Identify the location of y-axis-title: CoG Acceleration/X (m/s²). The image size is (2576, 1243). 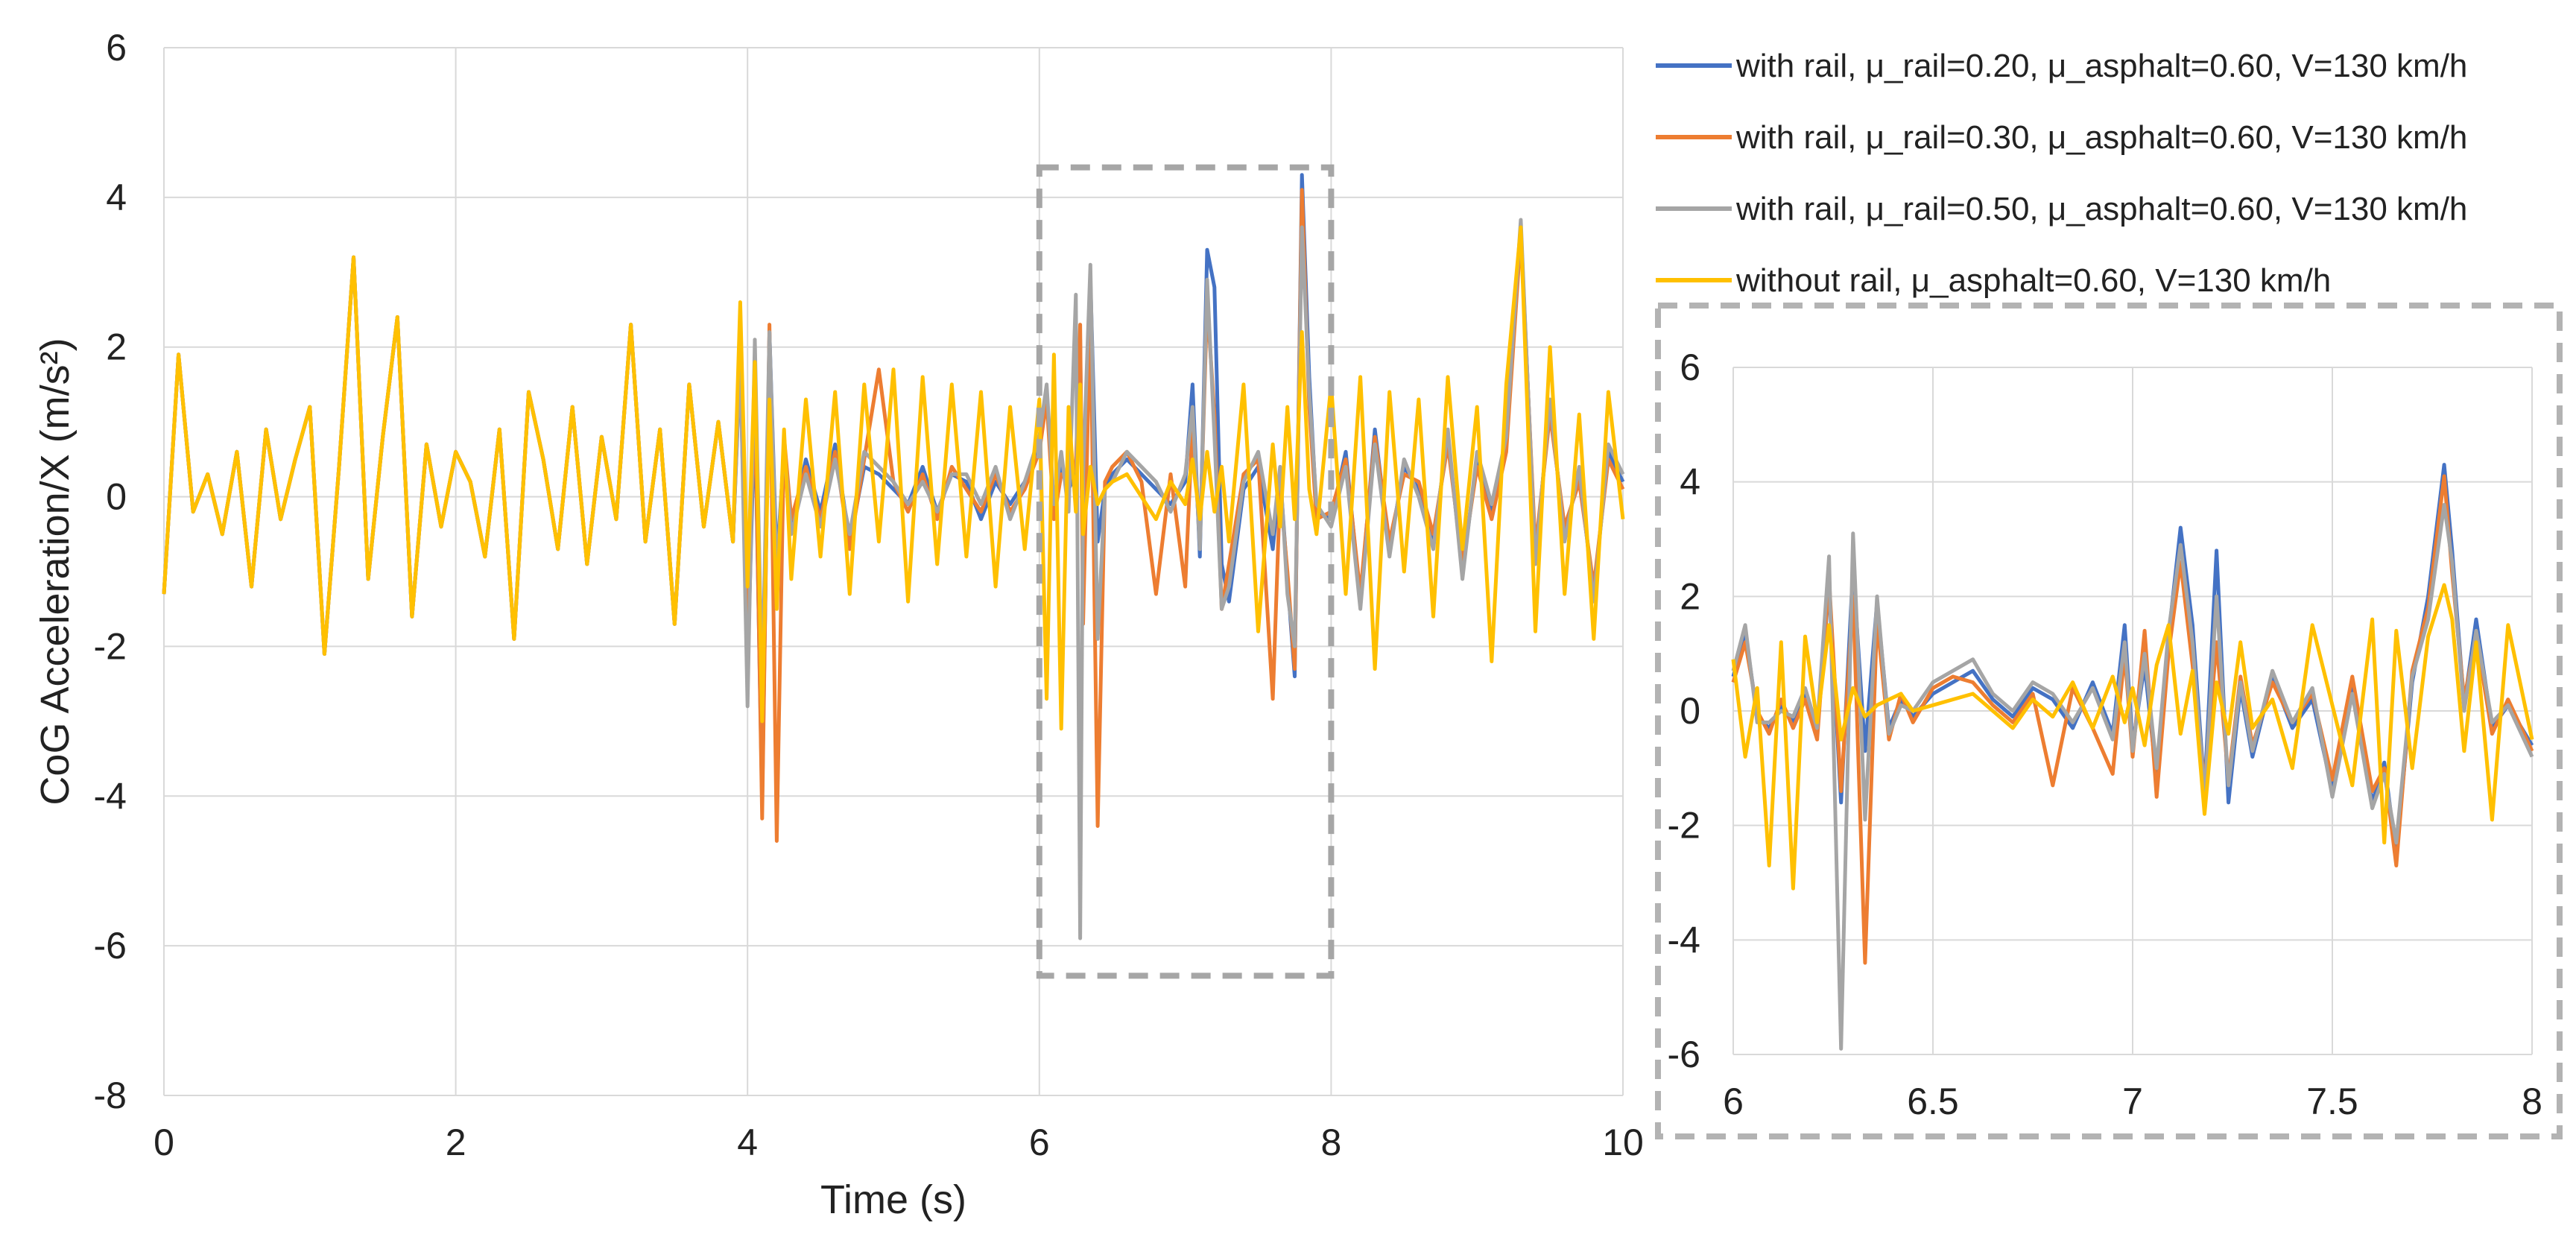
(55, 572).